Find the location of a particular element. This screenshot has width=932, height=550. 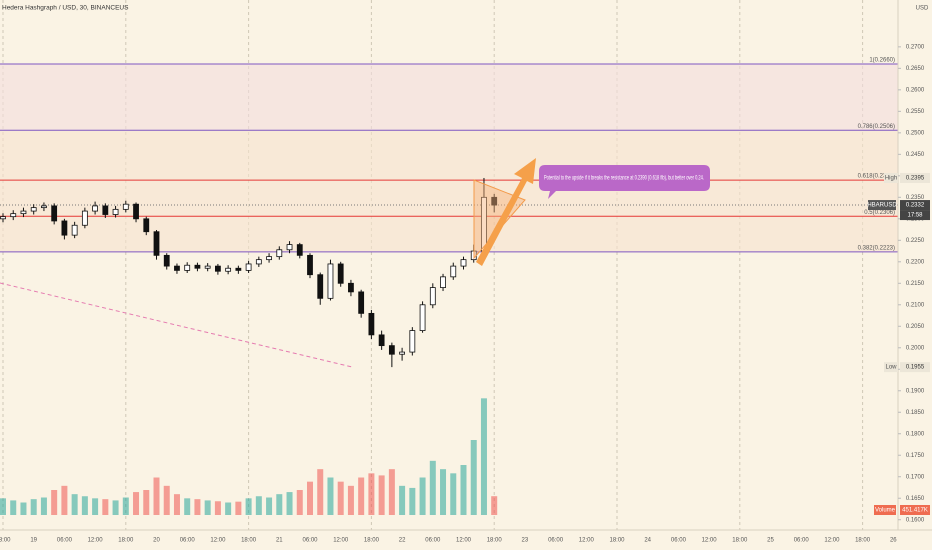

y-tick-label: 0.2450 is located at coordinates (915, 155).